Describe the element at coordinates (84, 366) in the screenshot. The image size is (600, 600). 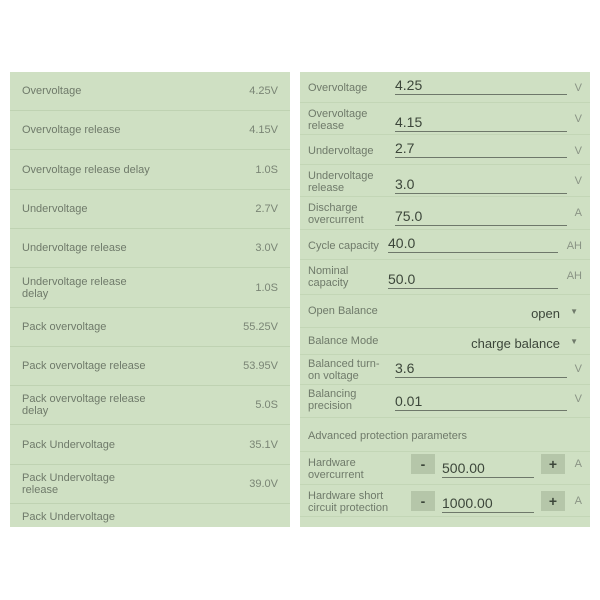
I see `list-item-label: Pack overvoltage release` at that location.